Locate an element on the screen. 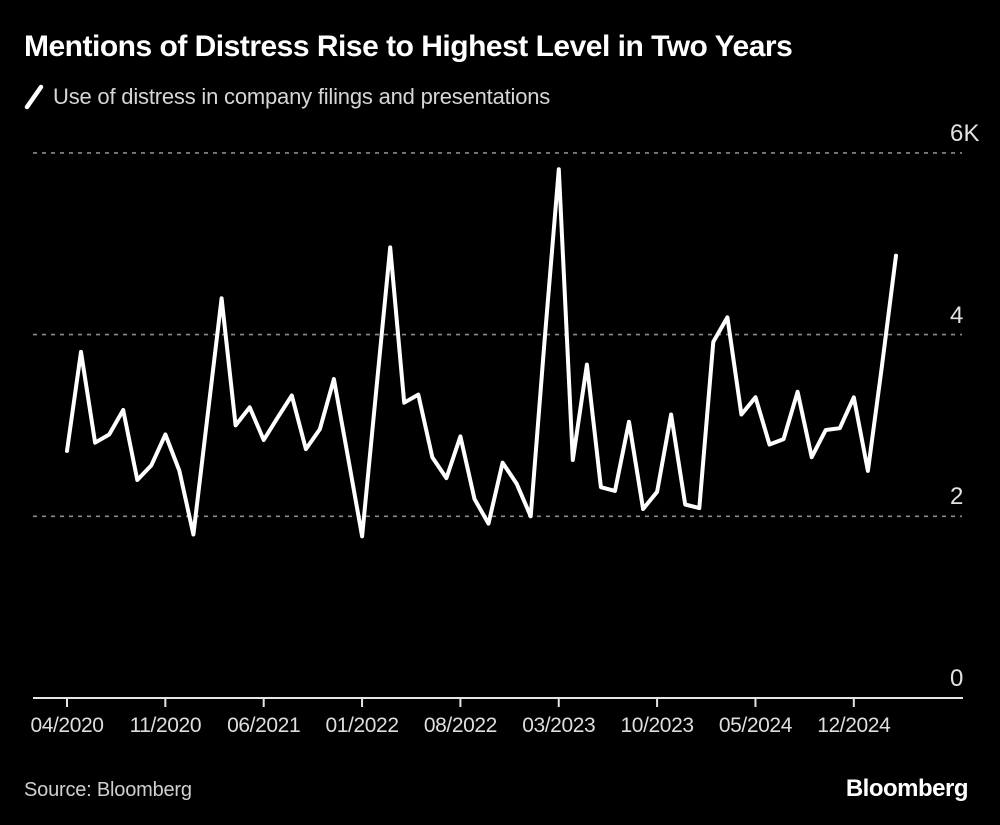 The width and height of the screenshot is (1000, 825). source-note: Source: Bloomberg is located at coordinates (108, 790).